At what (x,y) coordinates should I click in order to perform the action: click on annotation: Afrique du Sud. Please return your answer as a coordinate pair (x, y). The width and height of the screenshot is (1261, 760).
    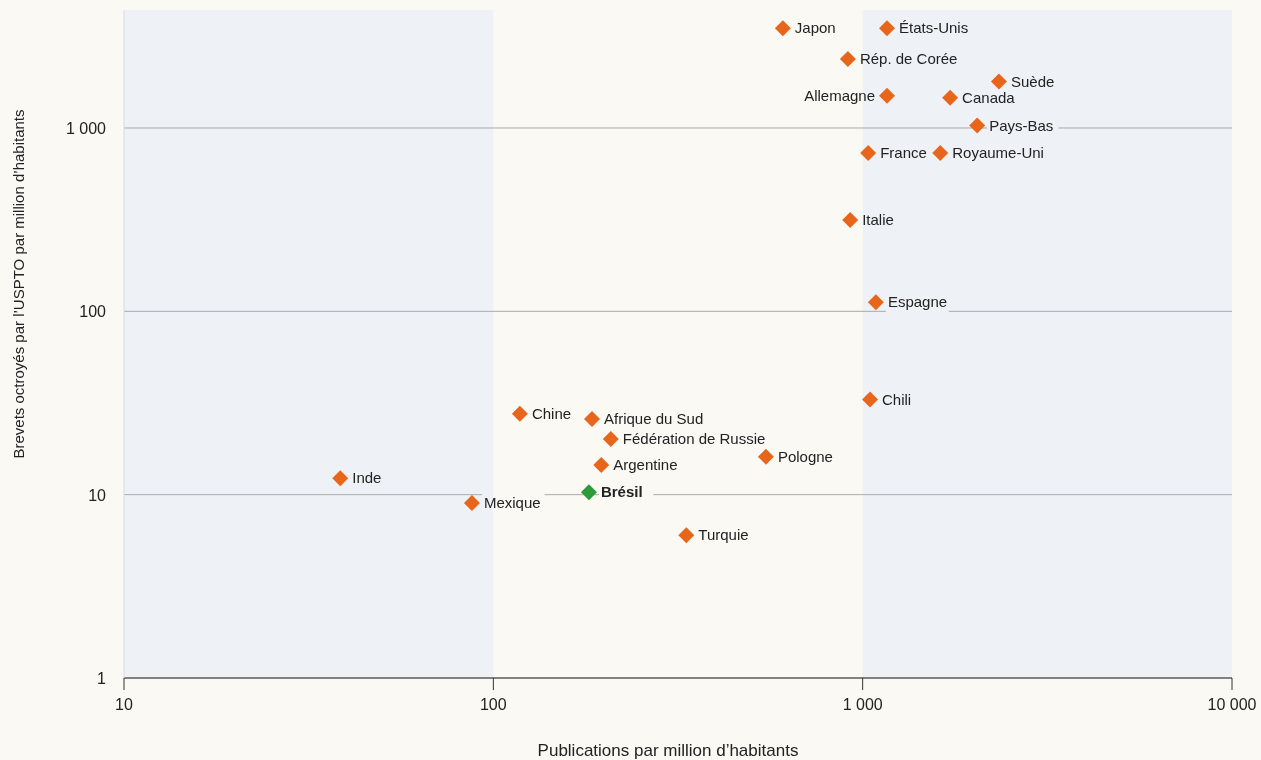
    Looking at the image, I should click on (654, 418).